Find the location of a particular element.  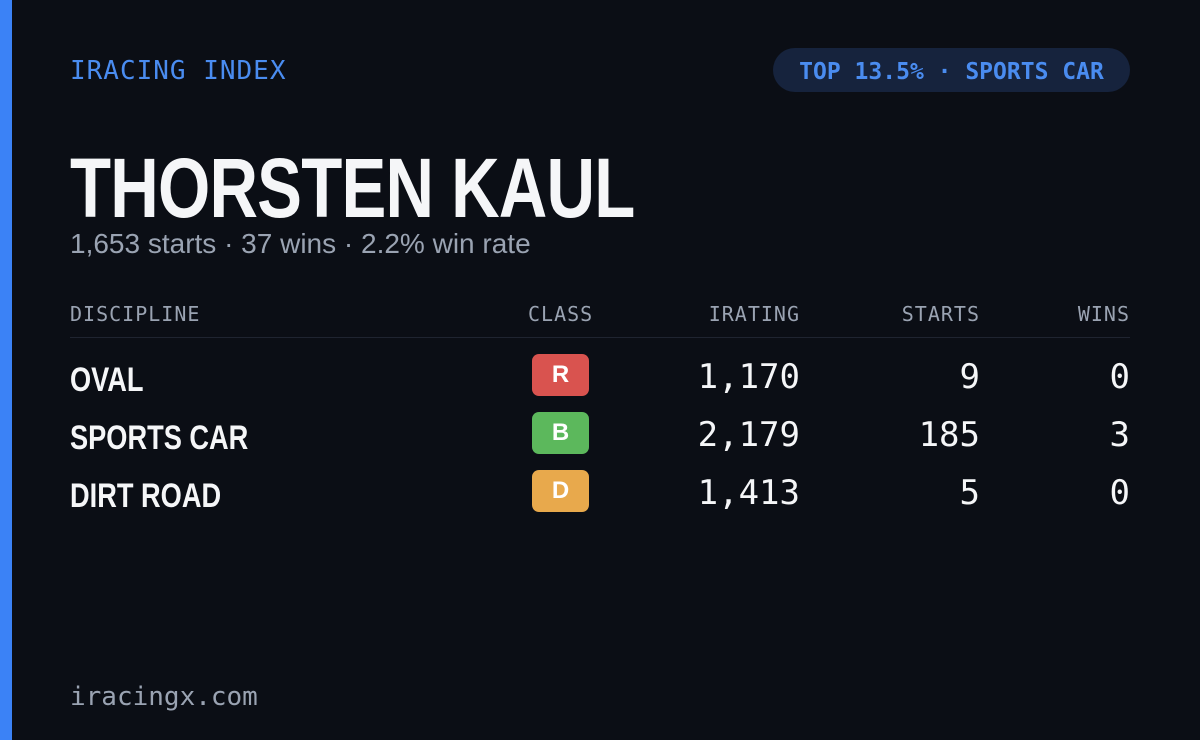

column-header: DISCIPLINE is located at coordinates (135, 314).